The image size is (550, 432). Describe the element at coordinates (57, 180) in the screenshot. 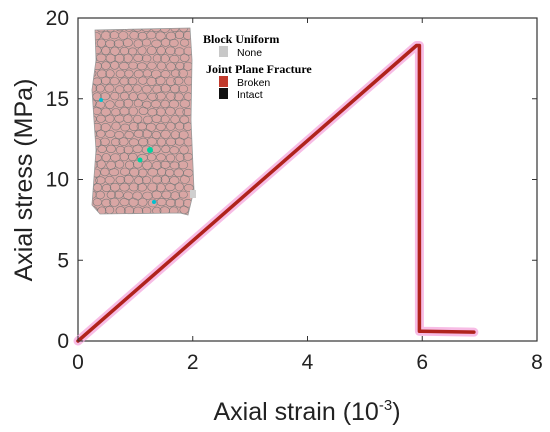

I see `y-tick-label: 10` at that location.